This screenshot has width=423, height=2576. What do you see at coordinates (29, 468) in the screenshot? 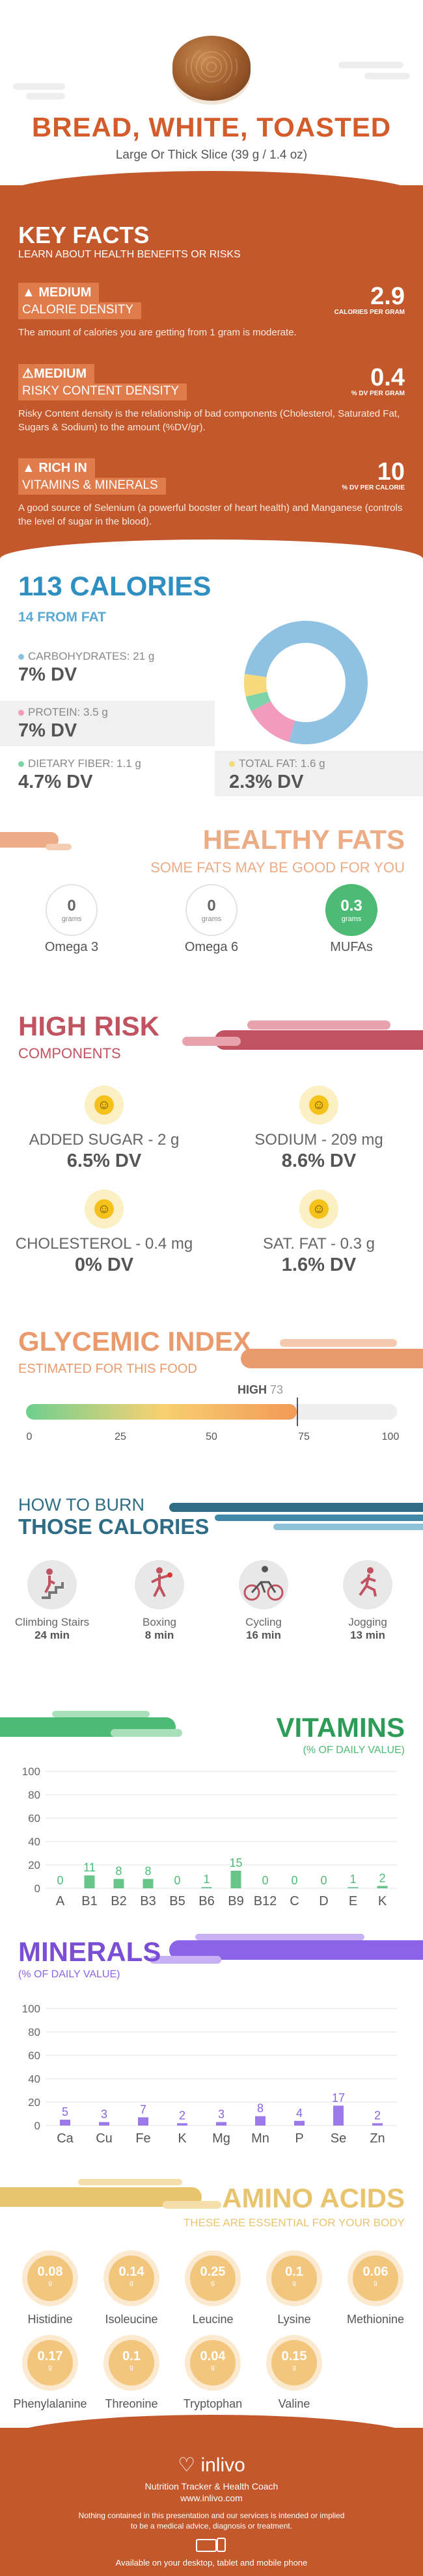
I see `flame-icon: ▲` at bounding box center [29, 468].